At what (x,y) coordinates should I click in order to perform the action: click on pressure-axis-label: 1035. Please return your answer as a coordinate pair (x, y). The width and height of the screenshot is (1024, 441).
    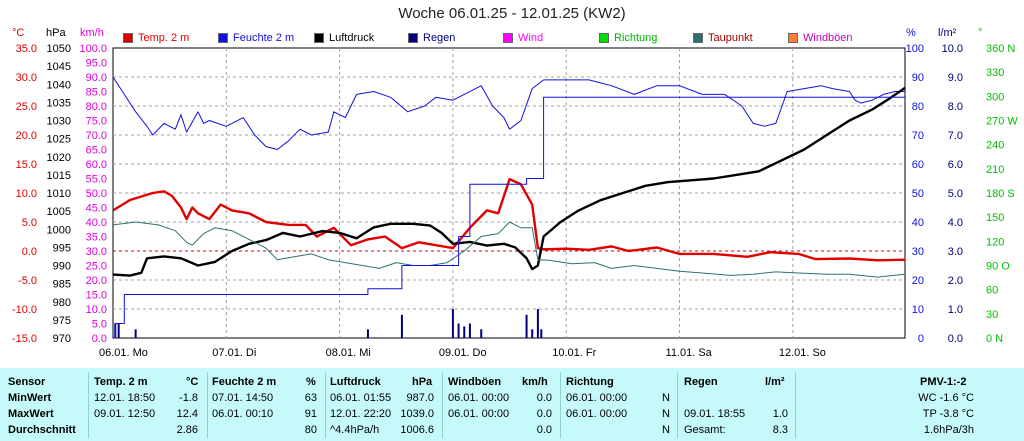
    Looking at the image, I should click on (59, 103).